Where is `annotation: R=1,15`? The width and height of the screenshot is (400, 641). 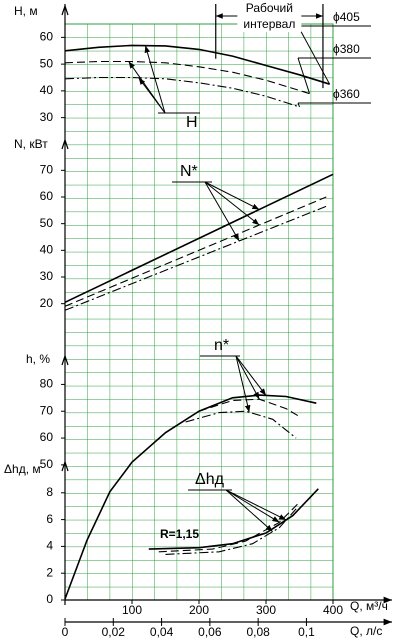
annotation: R=1,15 is located at coordinates (179, 534).